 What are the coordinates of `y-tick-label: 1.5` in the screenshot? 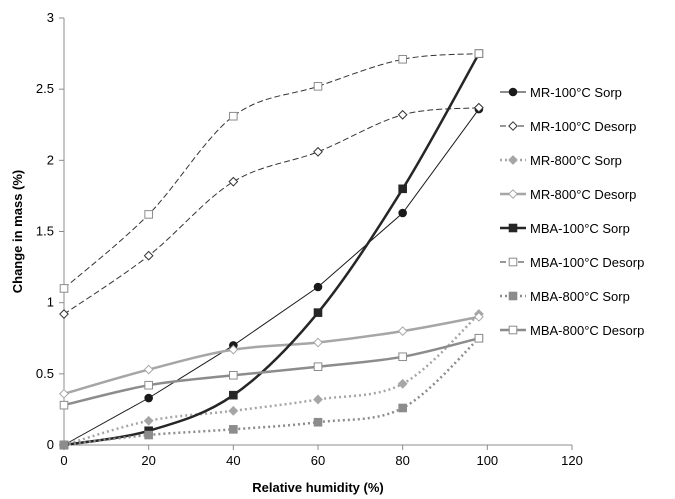 It's located at (45, 231).